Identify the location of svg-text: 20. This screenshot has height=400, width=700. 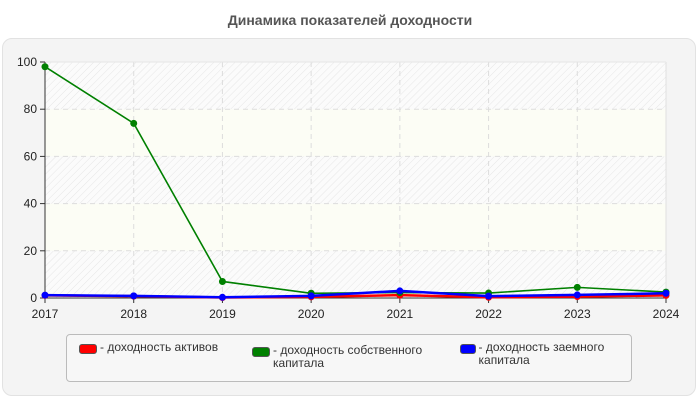
(31, 251).